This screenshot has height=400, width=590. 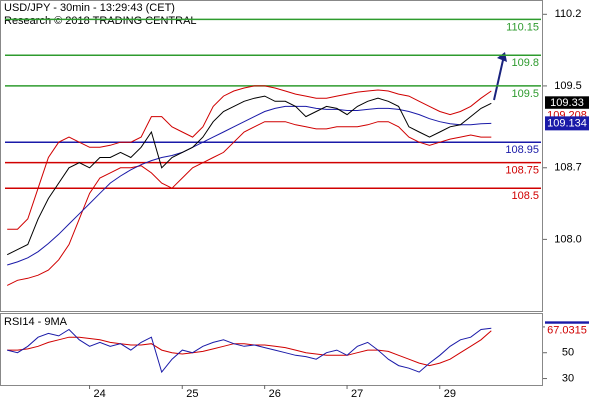 I want to click on price-tag-label: 109.33, so click(x=567, y=103).